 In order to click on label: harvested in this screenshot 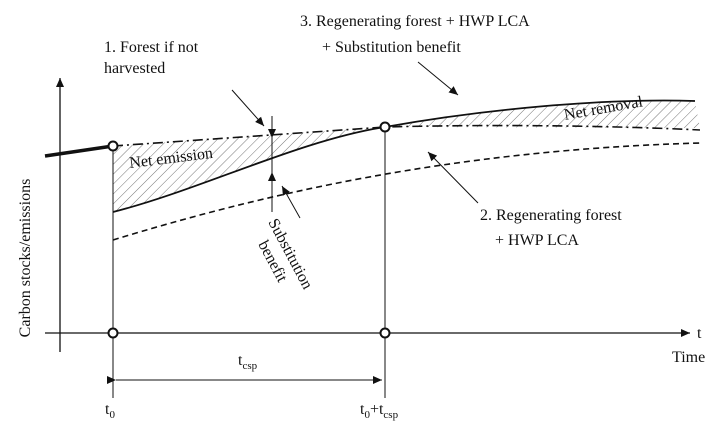, I will do `click(134, 68)`.